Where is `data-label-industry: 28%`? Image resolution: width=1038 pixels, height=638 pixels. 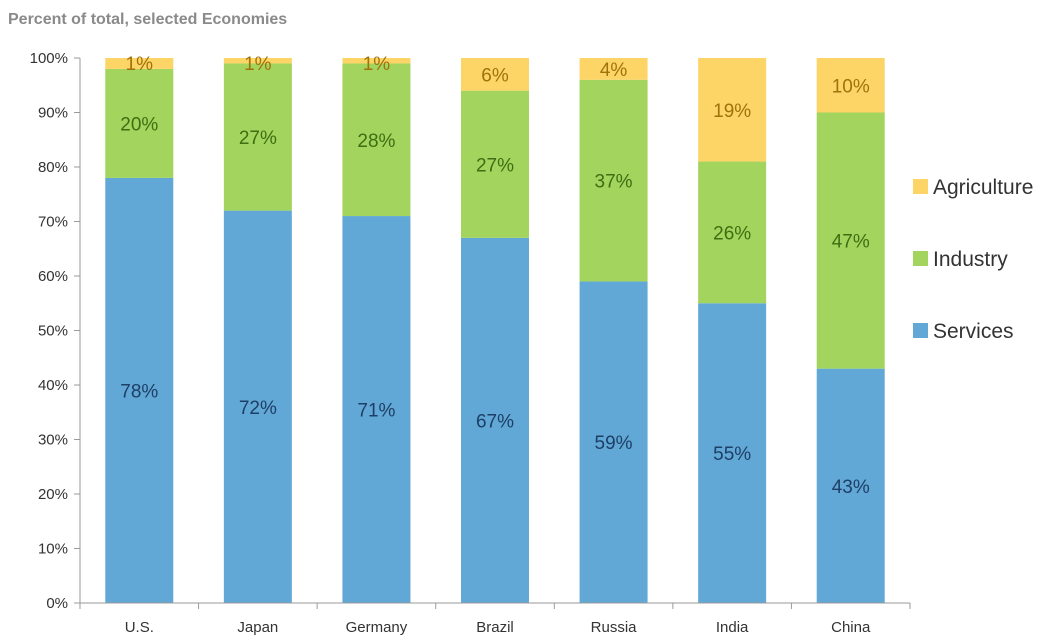
data-label-industry: 28% is located at coordinates (376, 141).